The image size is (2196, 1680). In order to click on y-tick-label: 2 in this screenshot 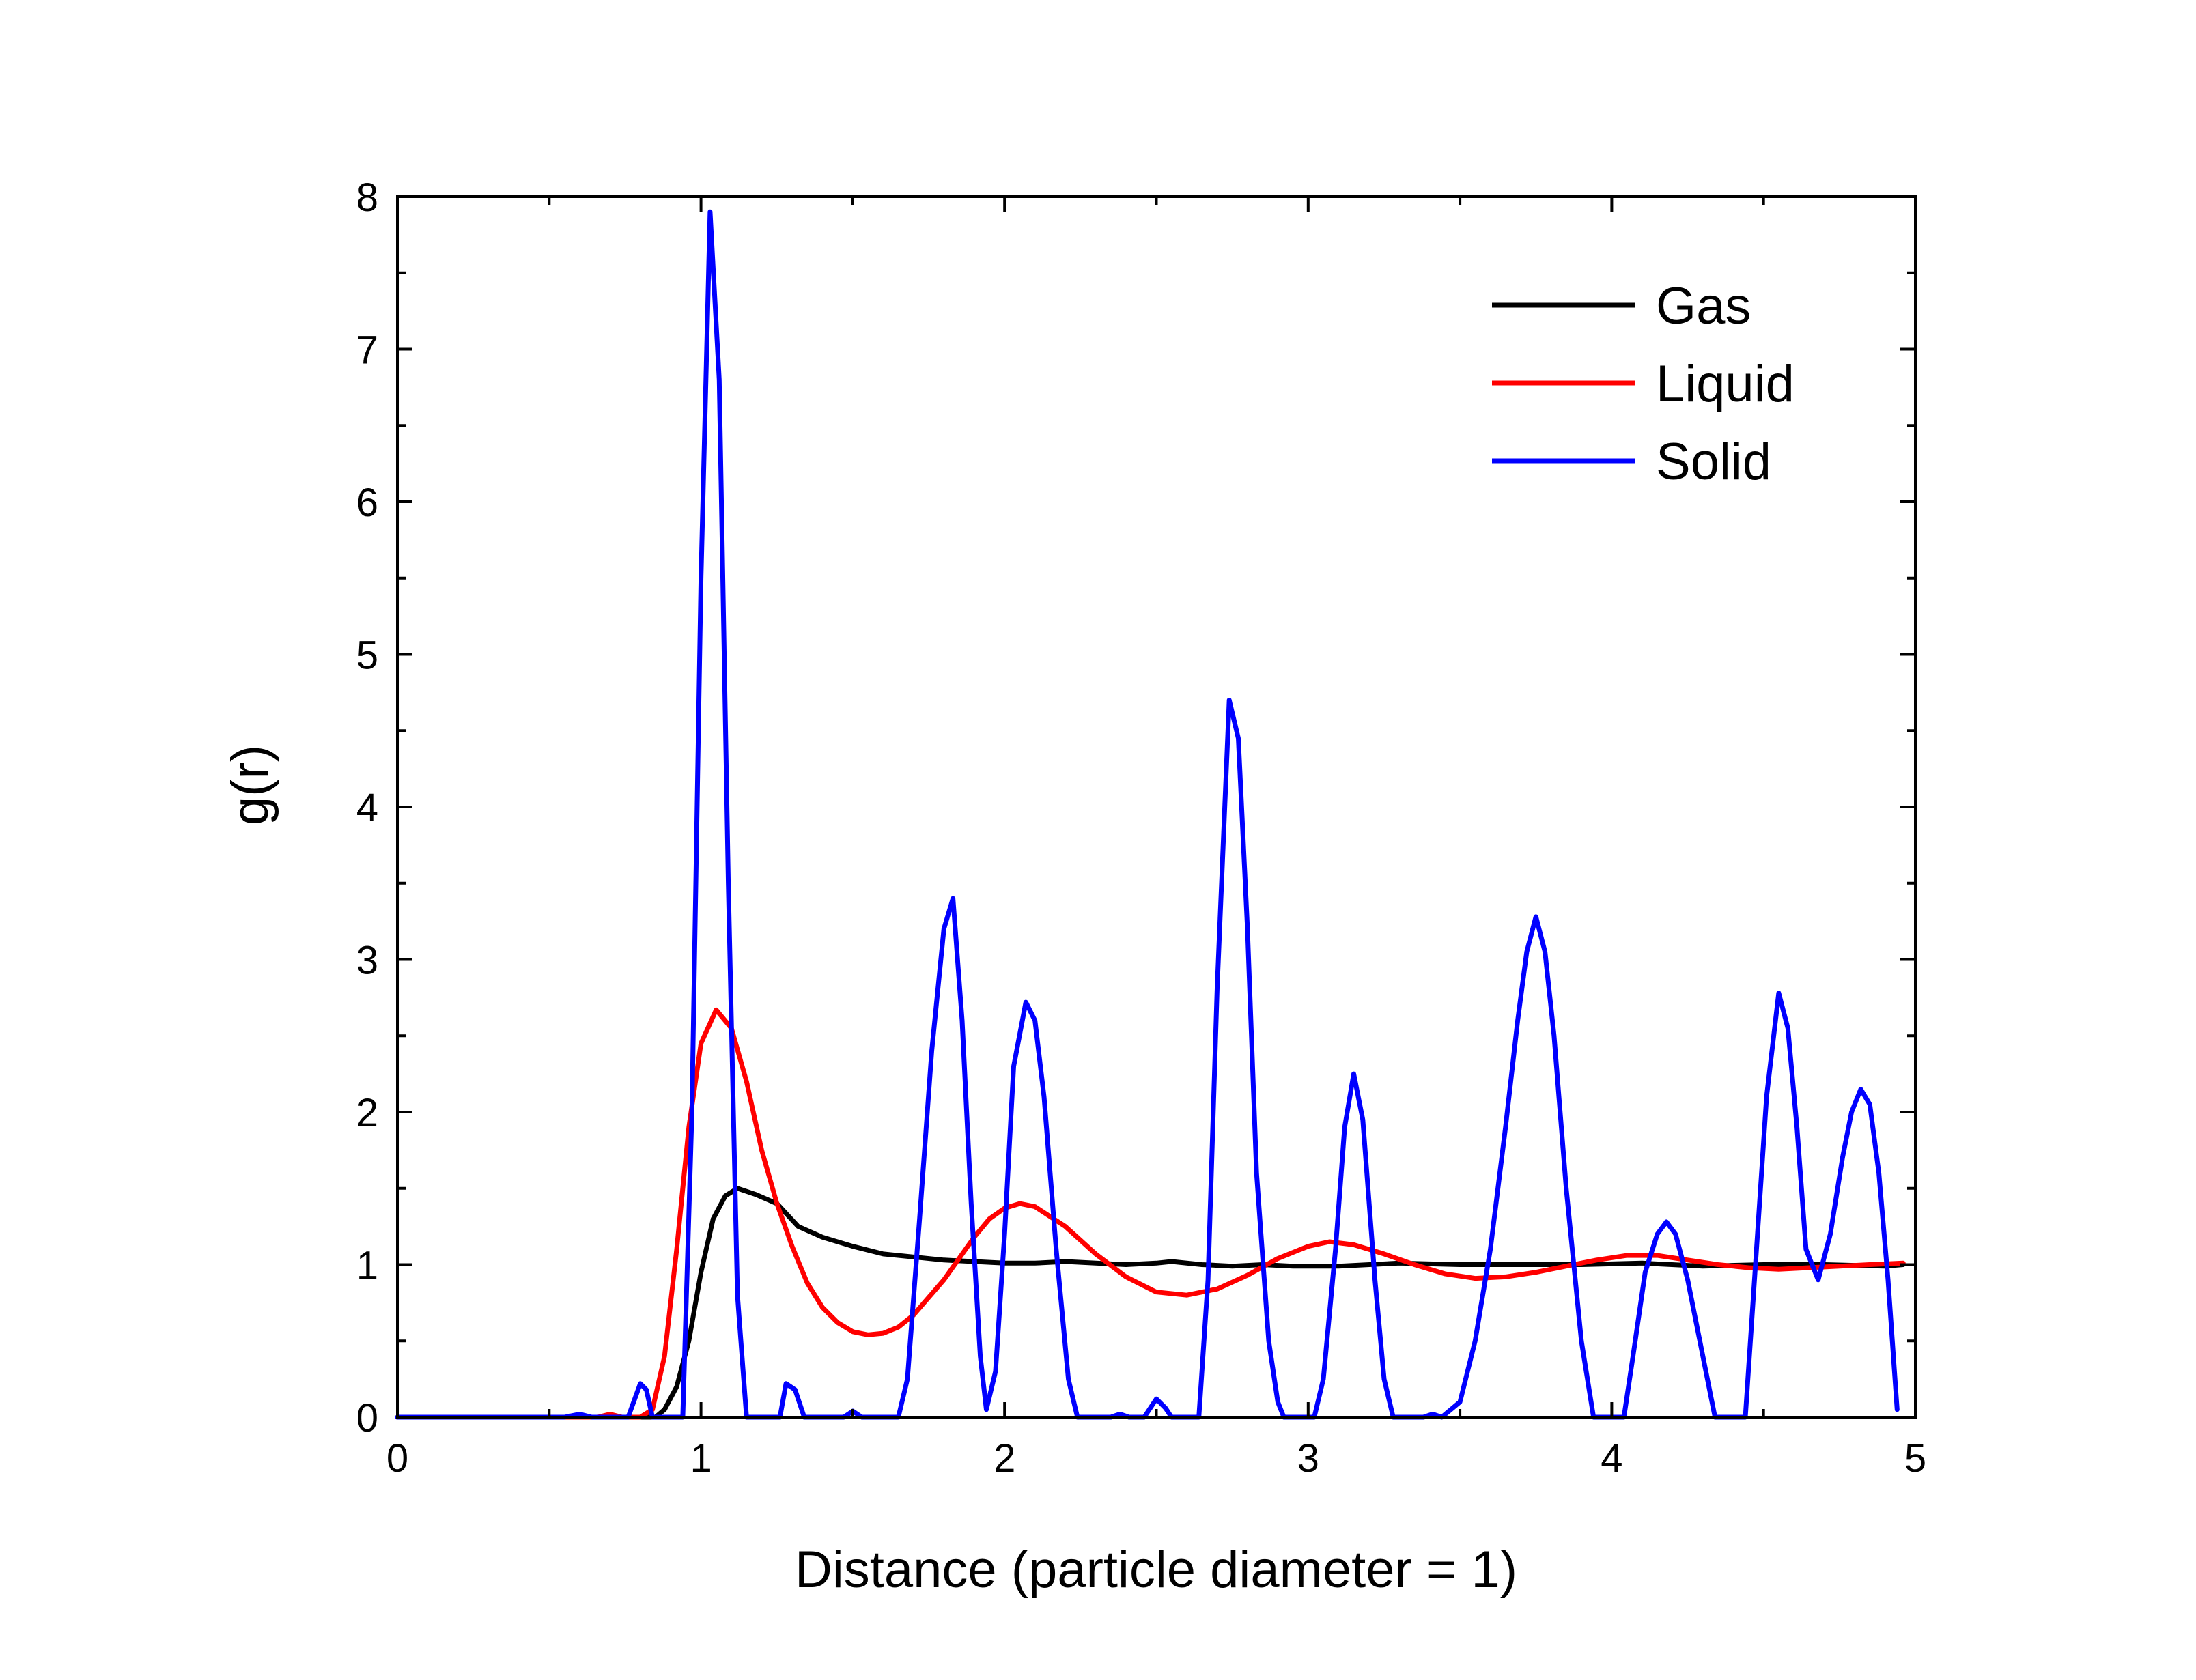, I will do `click(367, 1113)`.